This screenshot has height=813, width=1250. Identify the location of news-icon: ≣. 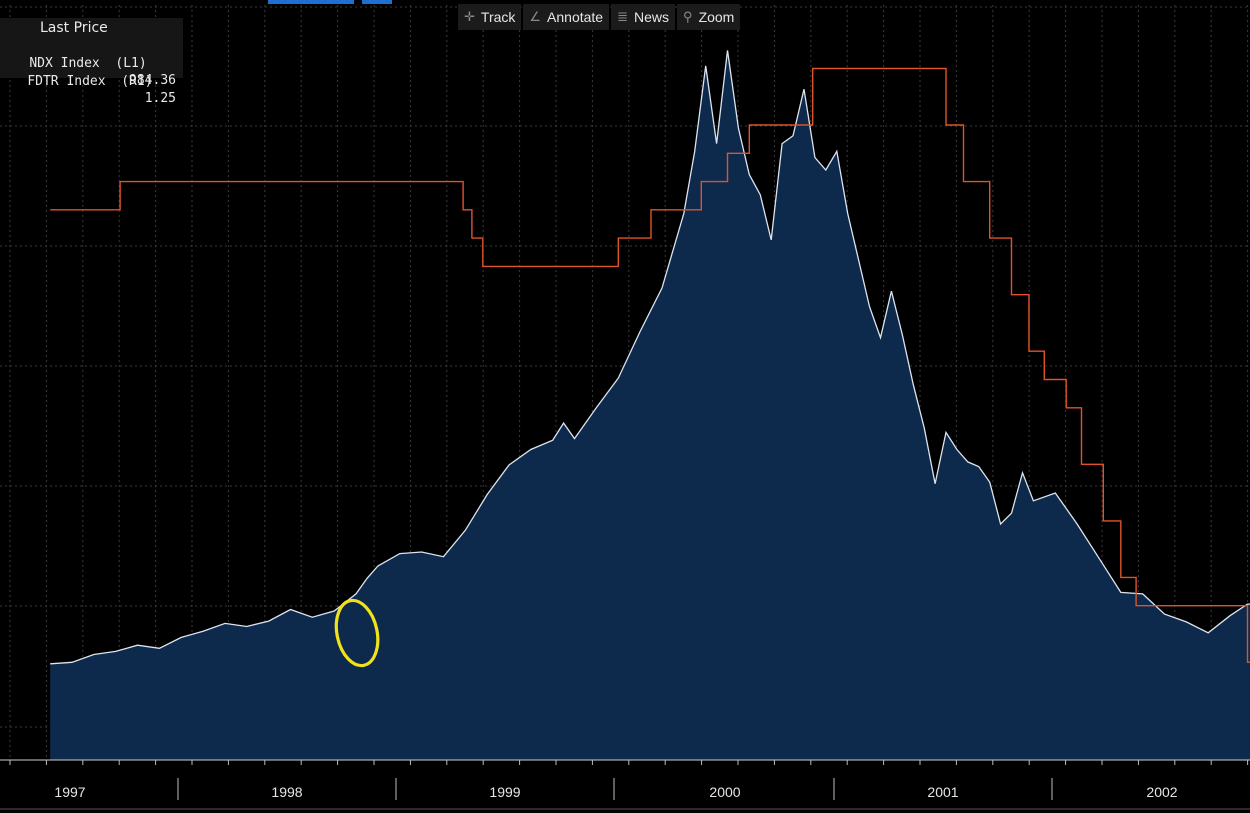
(623, 16).